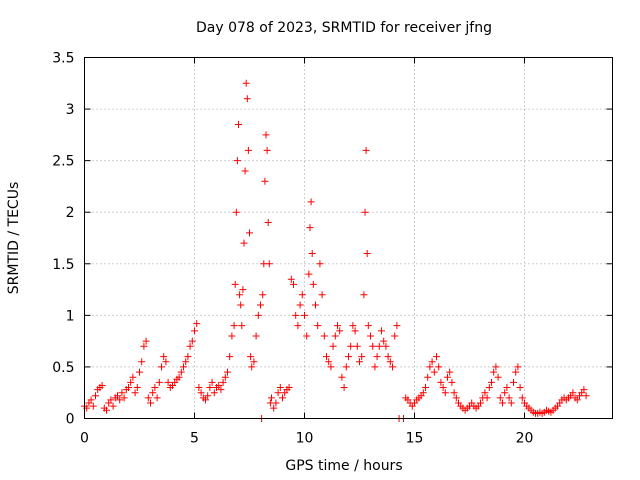 Image resolution: width=640 pixels, height=480 pixels. Describe the element at coordinates (70, 316) in the screenshot. I see `y-tick-label: 1` at that location.